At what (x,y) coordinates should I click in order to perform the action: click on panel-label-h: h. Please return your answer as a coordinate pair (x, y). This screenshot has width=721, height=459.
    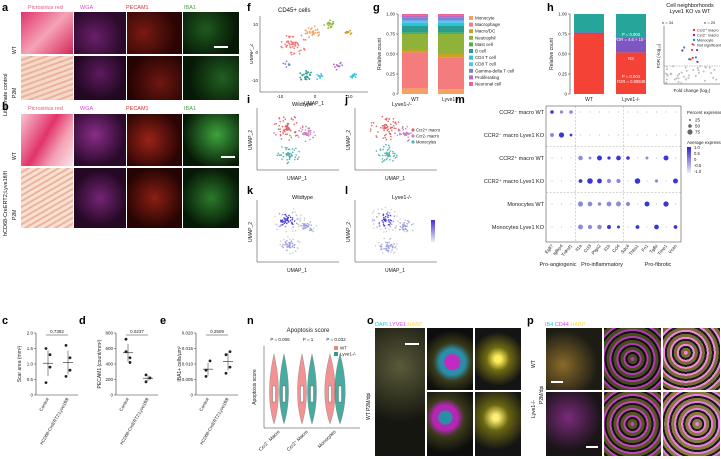
    Looking at the image, I should click on (550, 8).